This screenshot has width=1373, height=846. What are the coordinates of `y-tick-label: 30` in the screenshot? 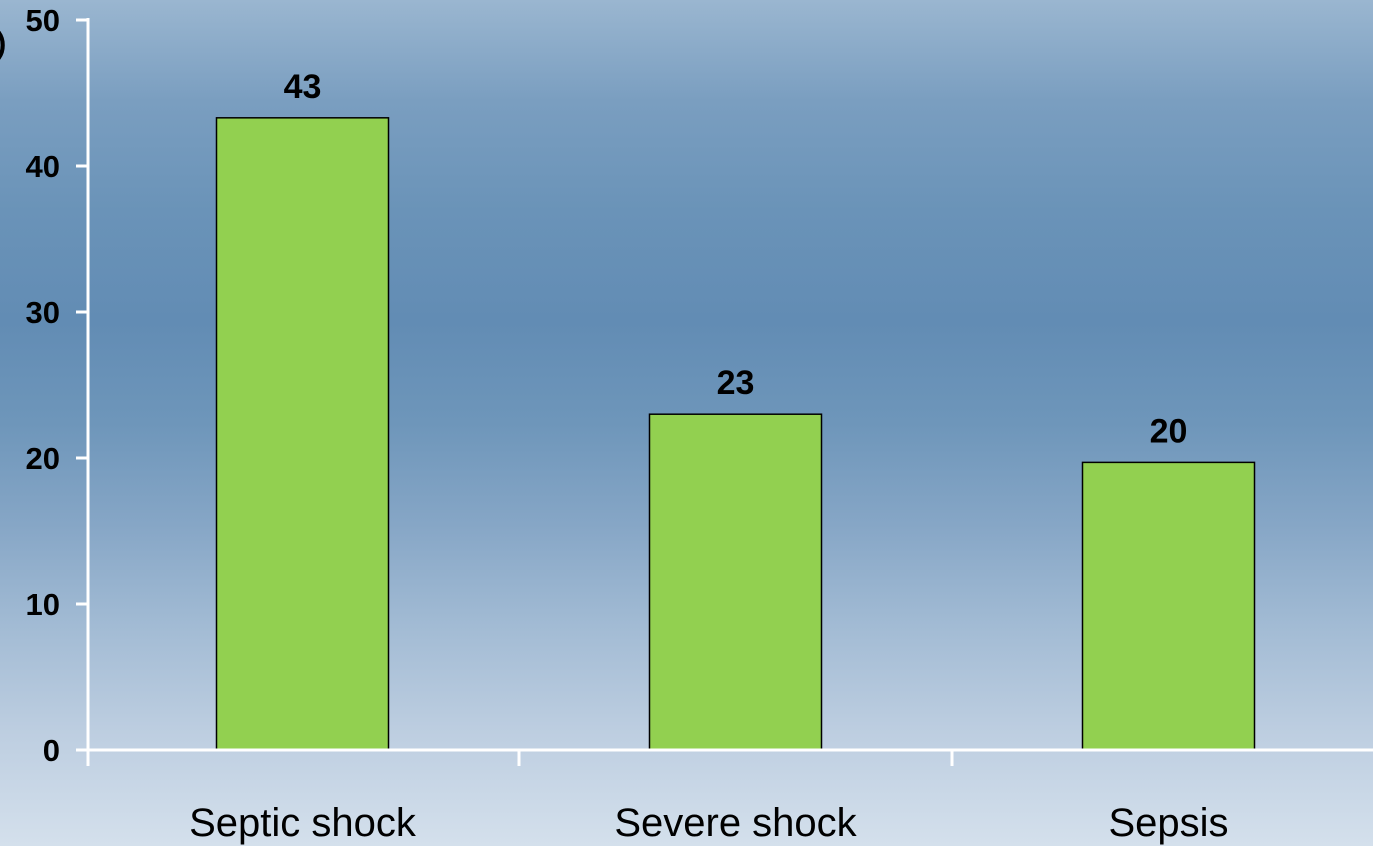 It's located at (43, 312).